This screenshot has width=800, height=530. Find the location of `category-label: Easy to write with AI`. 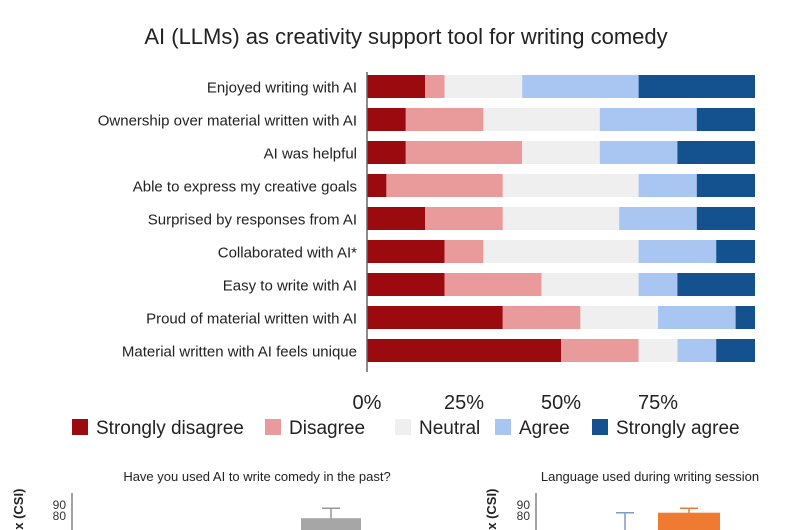

category-label: Easy to write with AI is located at coordinates (290, 286).